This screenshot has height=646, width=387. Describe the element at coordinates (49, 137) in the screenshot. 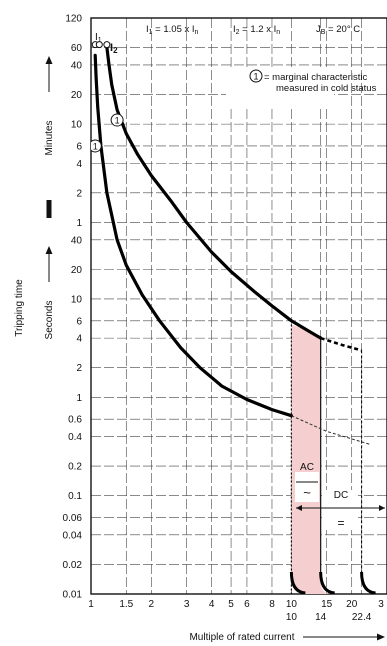

I see `y-axis-minutes-label: Minutes` at that location.